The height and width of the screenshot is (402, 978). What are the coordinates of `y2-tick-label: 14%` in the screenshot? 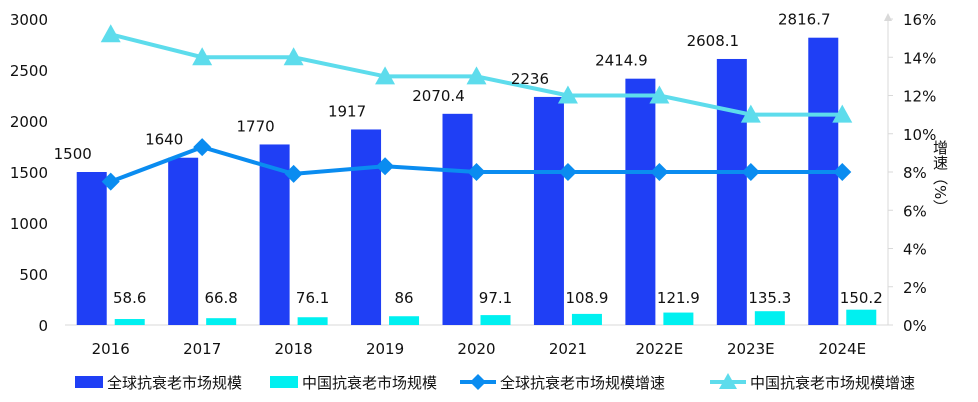 It's located at (919, 58).